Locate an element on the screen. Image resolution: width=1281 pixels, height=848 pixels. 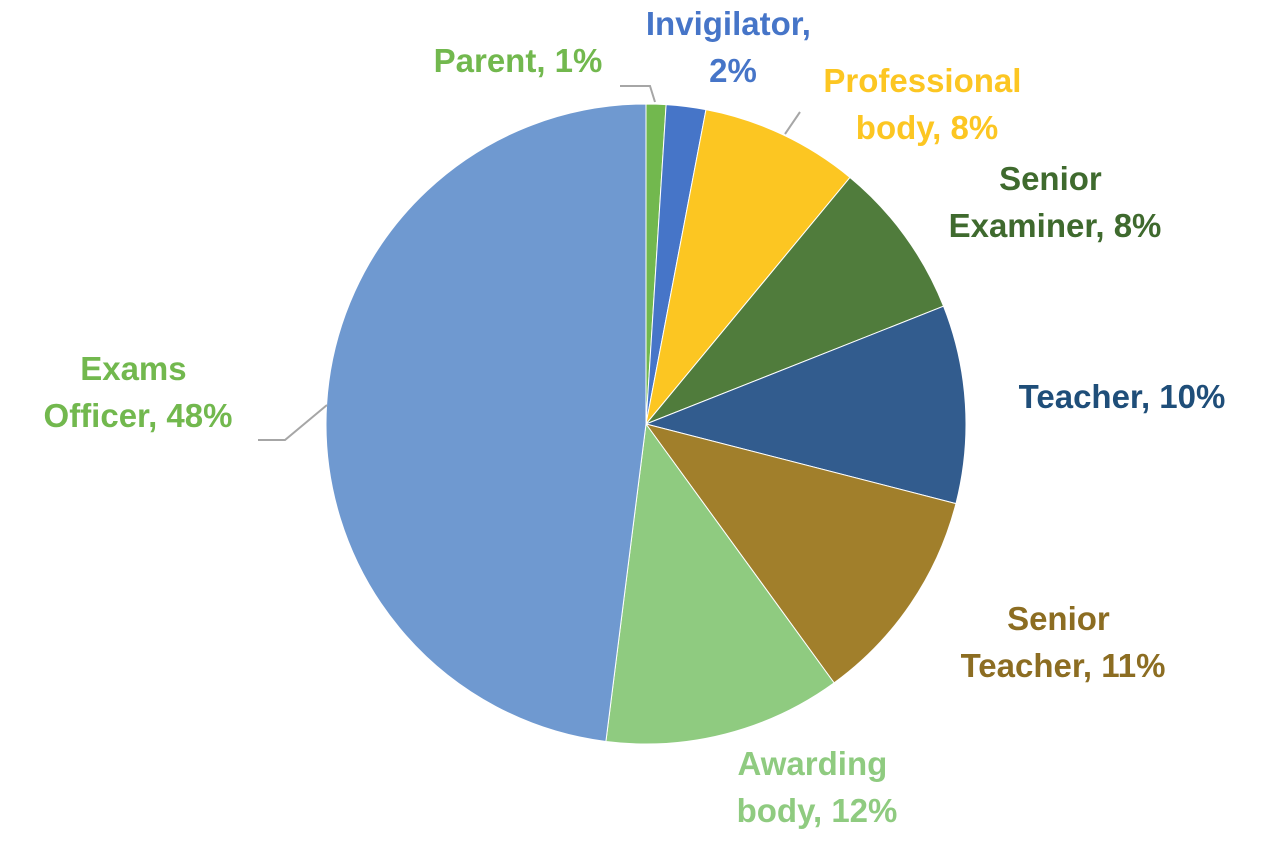
data-label: Senior Examiner, 8% is located at coordinates (1055, 202).